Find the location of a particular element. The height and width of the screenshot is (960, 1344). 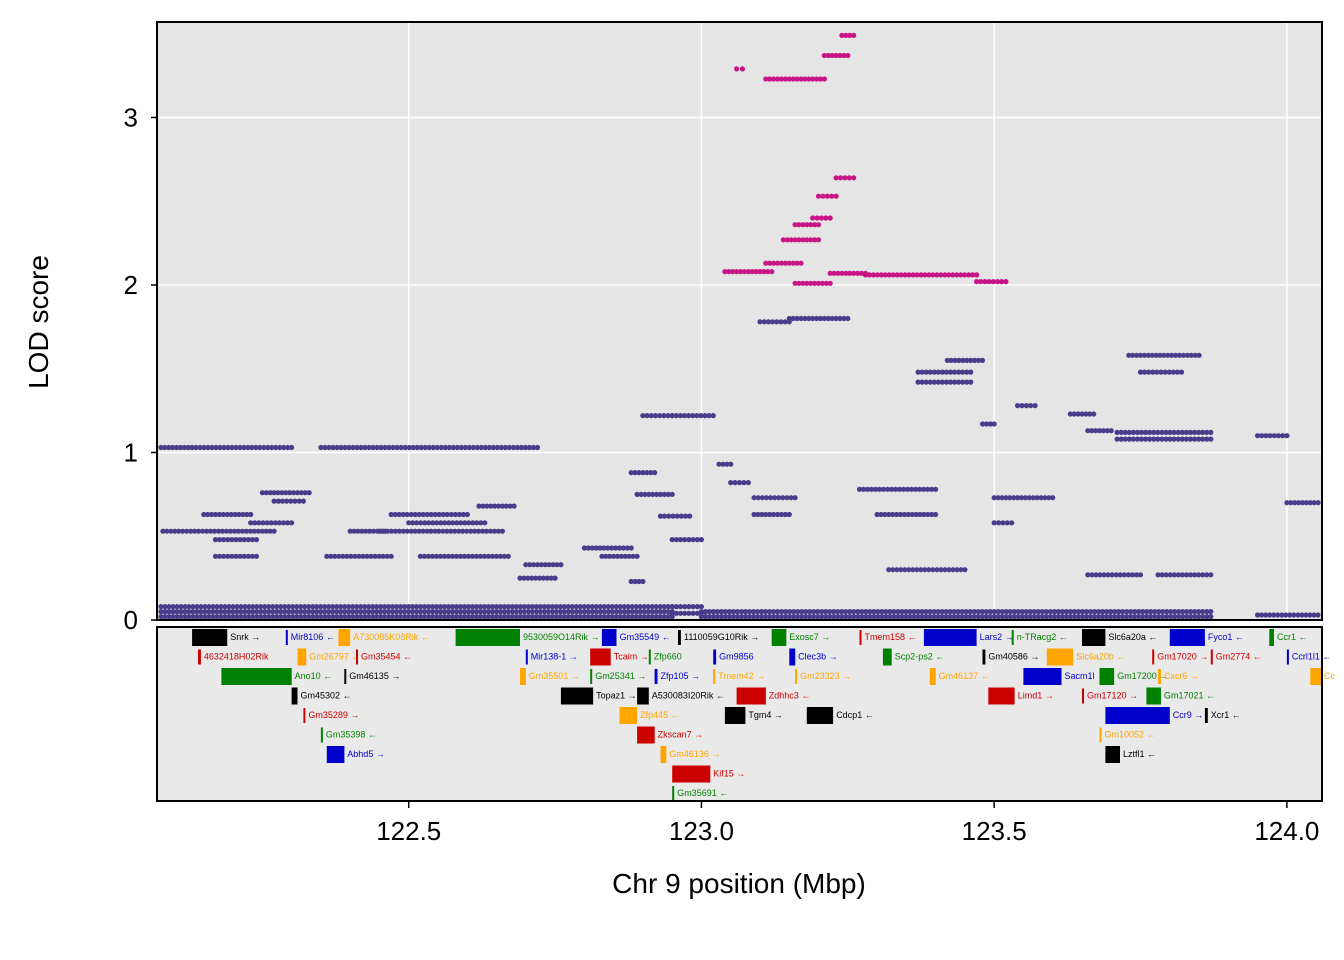

gene-label: Cc is located at coordinates (1329, 676).